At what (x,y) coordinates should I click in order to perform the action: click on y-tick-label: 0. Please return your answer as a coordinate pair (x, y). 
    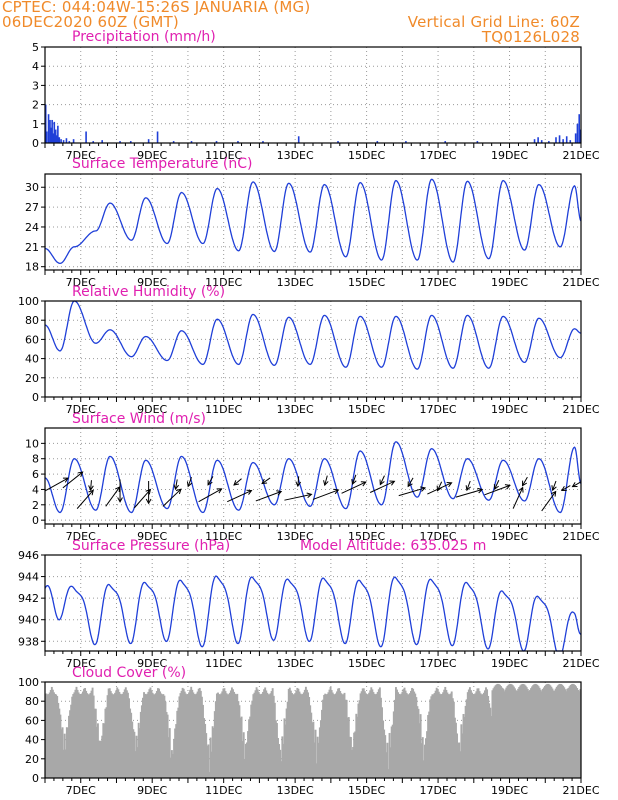
    Looking at the image, I should click on (35, 520).